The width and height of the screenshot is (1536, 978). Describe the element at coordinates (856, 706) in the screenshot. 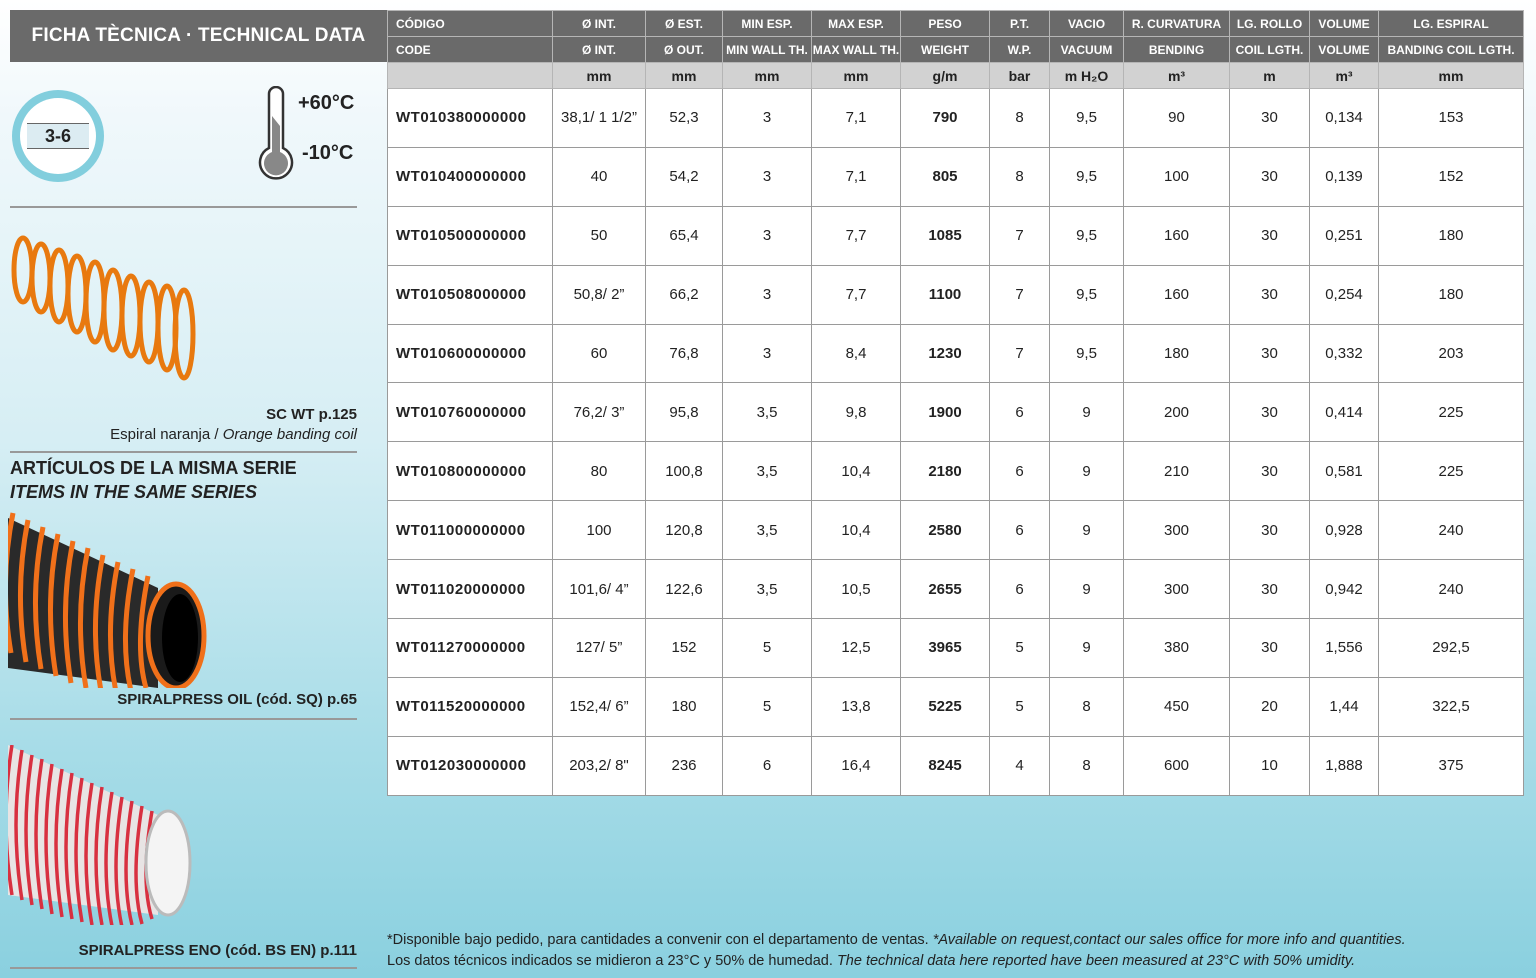

I see `table-cell: 13,8` at that location.